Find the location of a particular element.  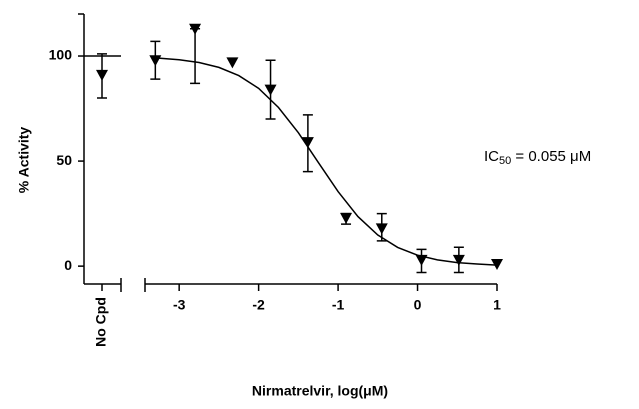

annotation-text: IC is located at coordinates (491, 156).